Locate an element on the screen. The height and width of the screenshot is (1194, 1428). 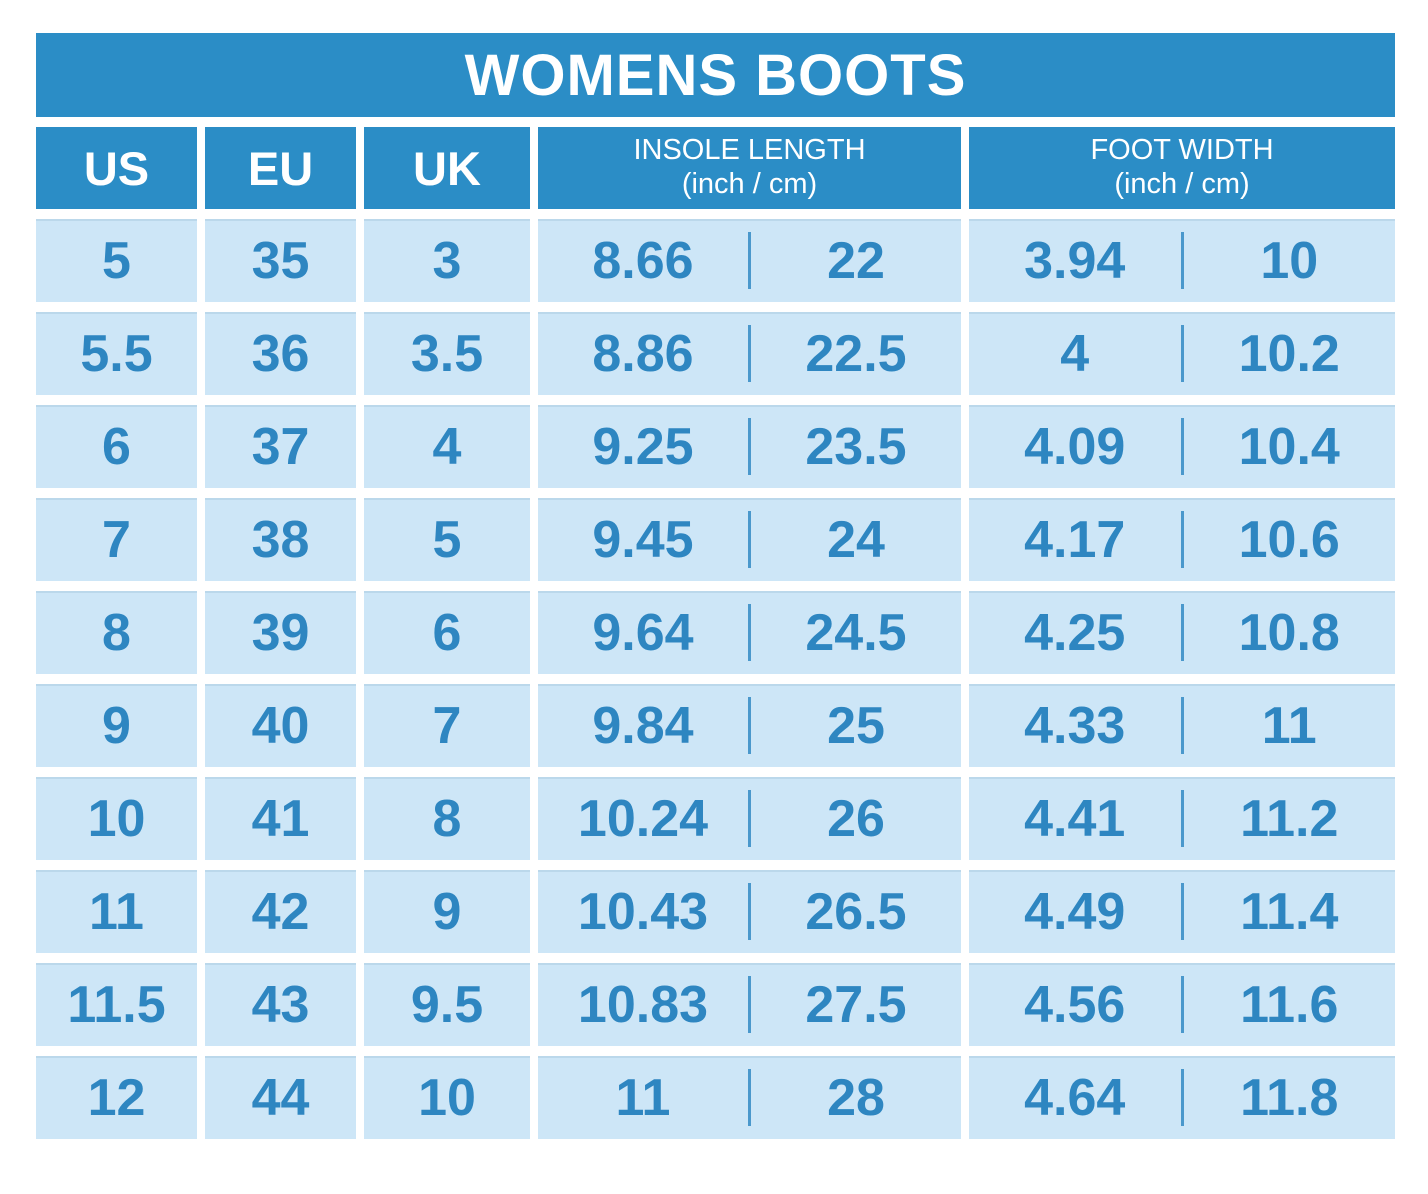
insole-cm-value: 27.5 is located at coordinates (856, 1004).